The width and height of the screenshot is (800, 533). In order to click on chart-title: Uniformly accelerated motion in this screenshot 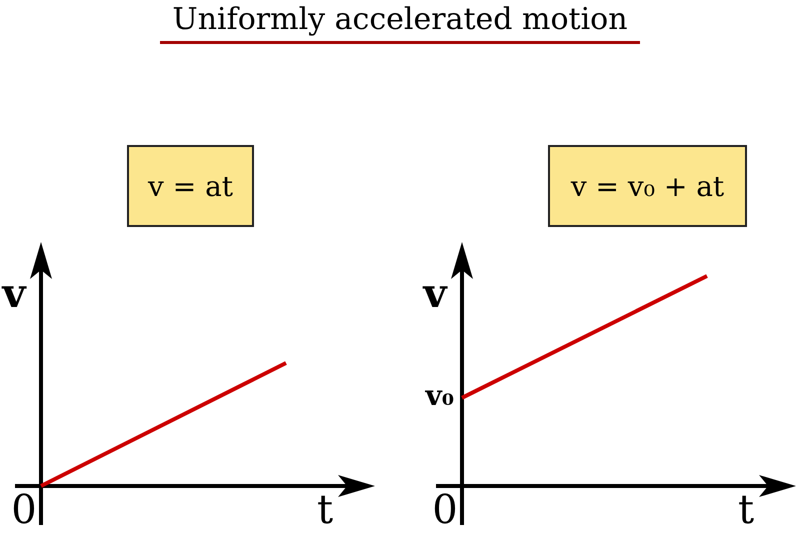, I will do `click(400, 19)`.